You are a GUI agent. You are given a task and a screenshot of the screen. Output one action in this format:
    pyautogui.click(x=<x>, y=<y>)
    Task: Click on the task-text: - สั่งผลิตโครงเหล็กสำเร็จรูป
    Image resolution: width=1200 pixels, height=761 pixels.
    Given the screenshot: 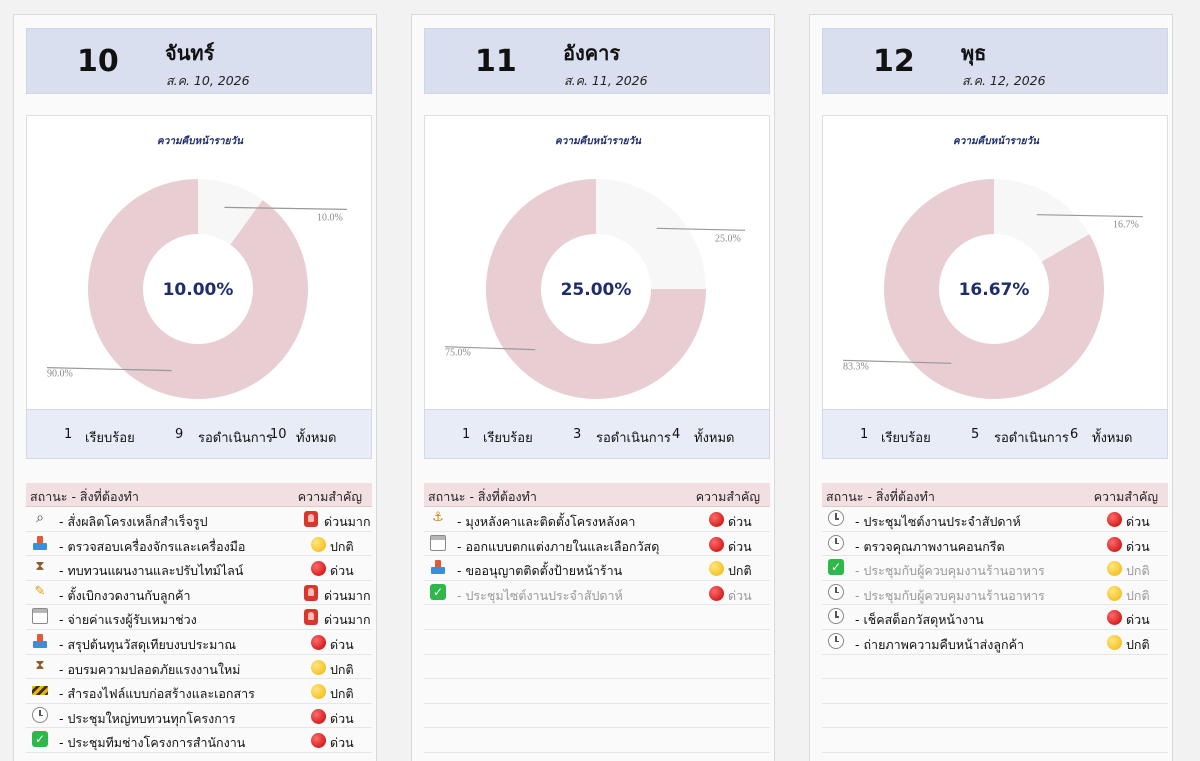 What is the action you would take?
    pyautogui.click(x=133, y=521)
    